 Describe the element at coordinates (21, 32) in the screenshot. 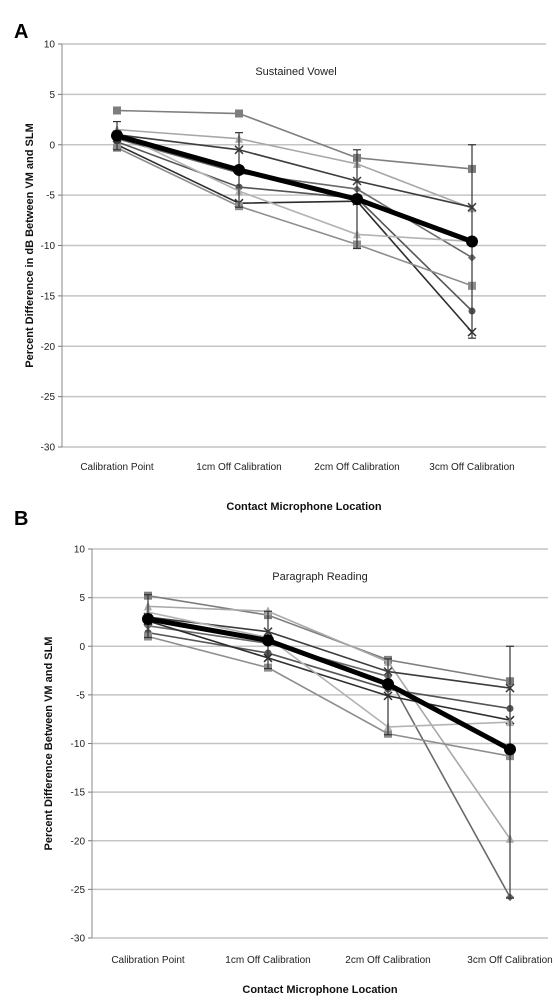

I see `panel-label: A` at that location.